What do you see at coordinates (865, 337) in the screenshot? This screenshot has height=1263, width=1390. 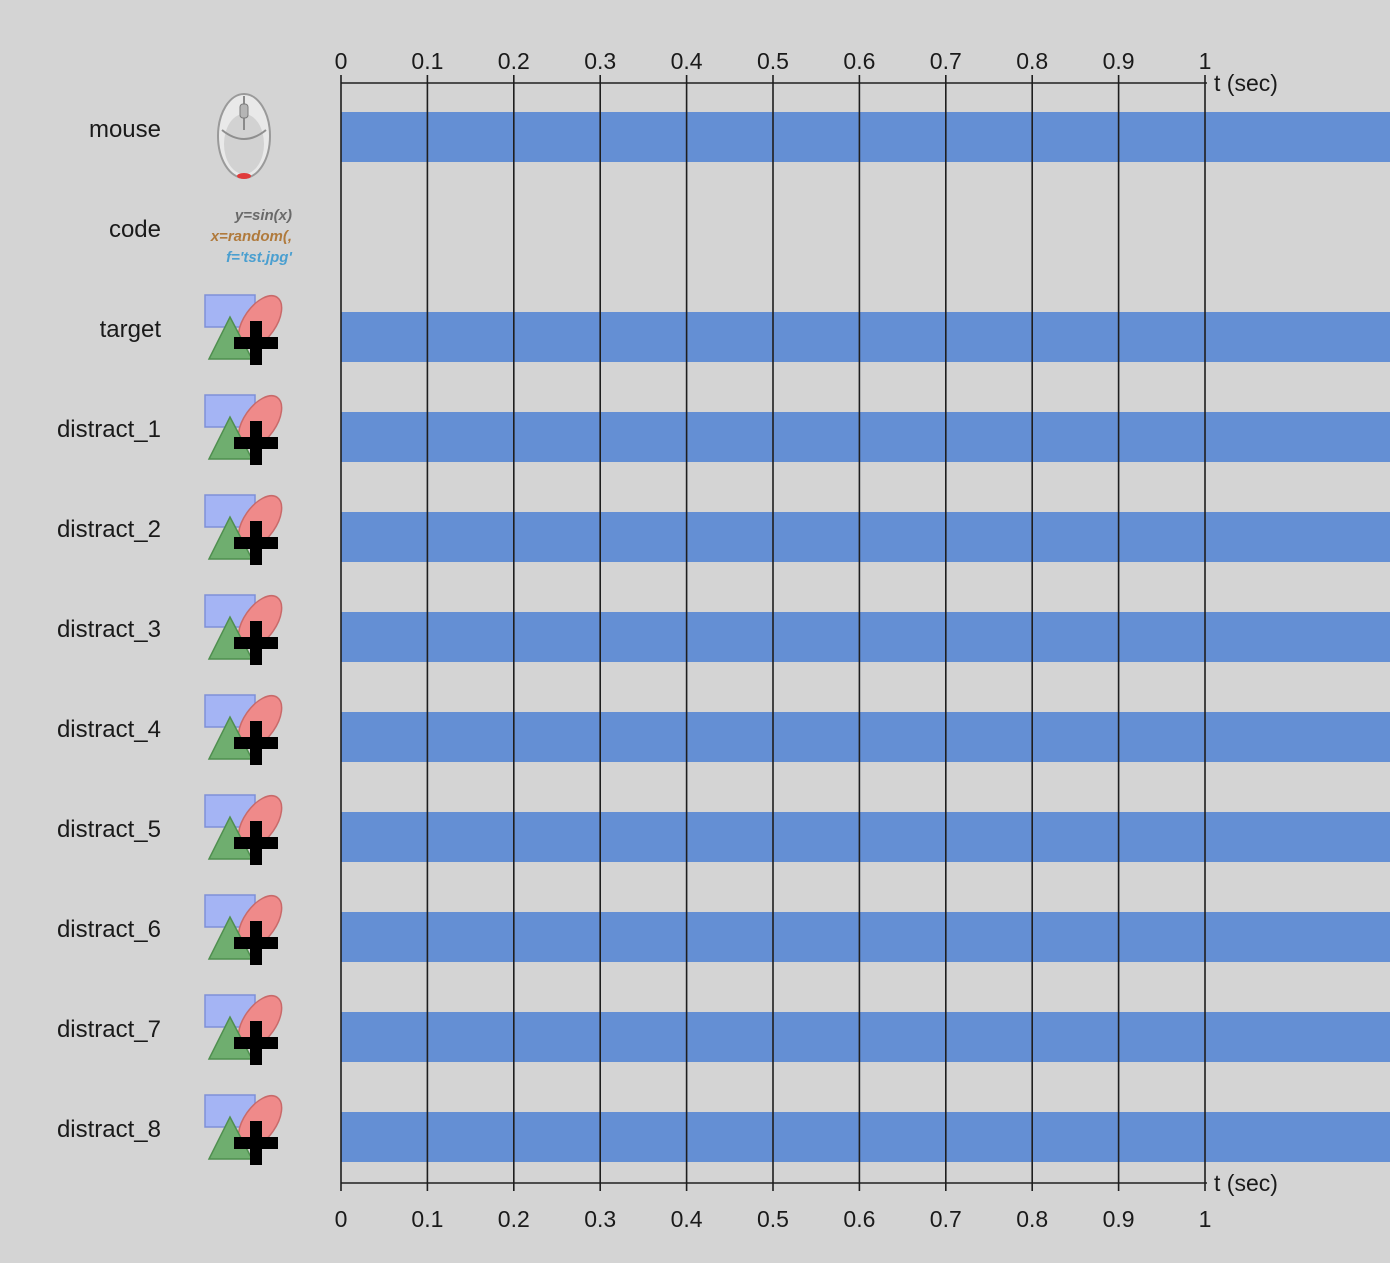 I see `component-bar-target` at bounding box center [865, 337].